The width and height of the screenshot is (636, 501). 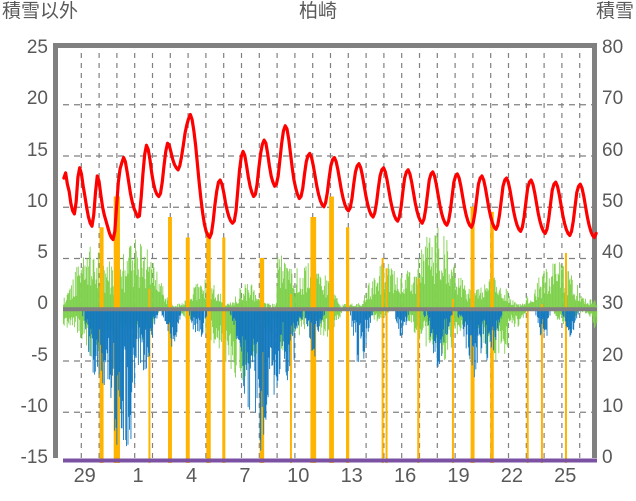 I want to click on x-tick: 29, so click(x=84, y=476).